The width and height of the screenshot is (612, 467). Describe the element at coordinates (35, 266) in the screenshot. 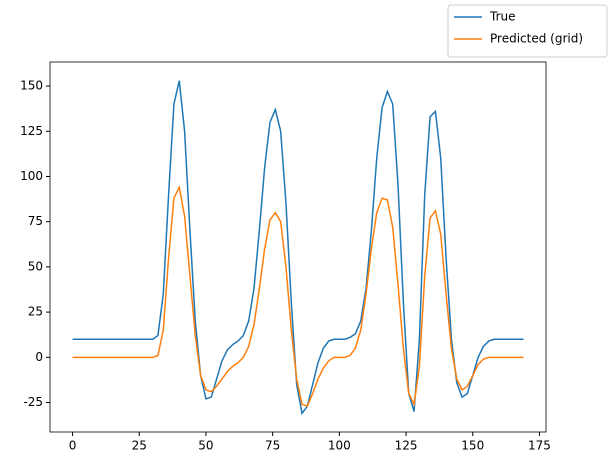

I see `y-tick-label: 50` at that location.